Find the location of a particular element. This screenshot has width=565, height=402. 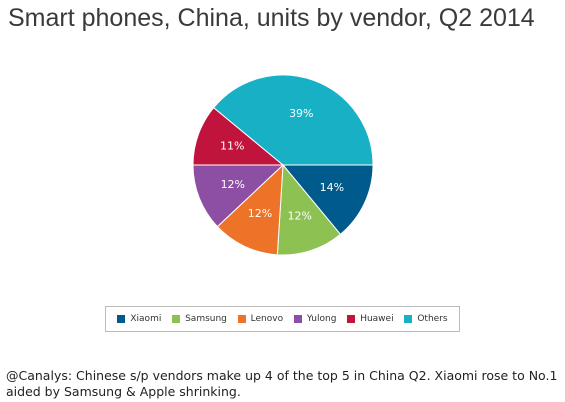

legend-label: Xiaomi is located at coordinates (146, 319).